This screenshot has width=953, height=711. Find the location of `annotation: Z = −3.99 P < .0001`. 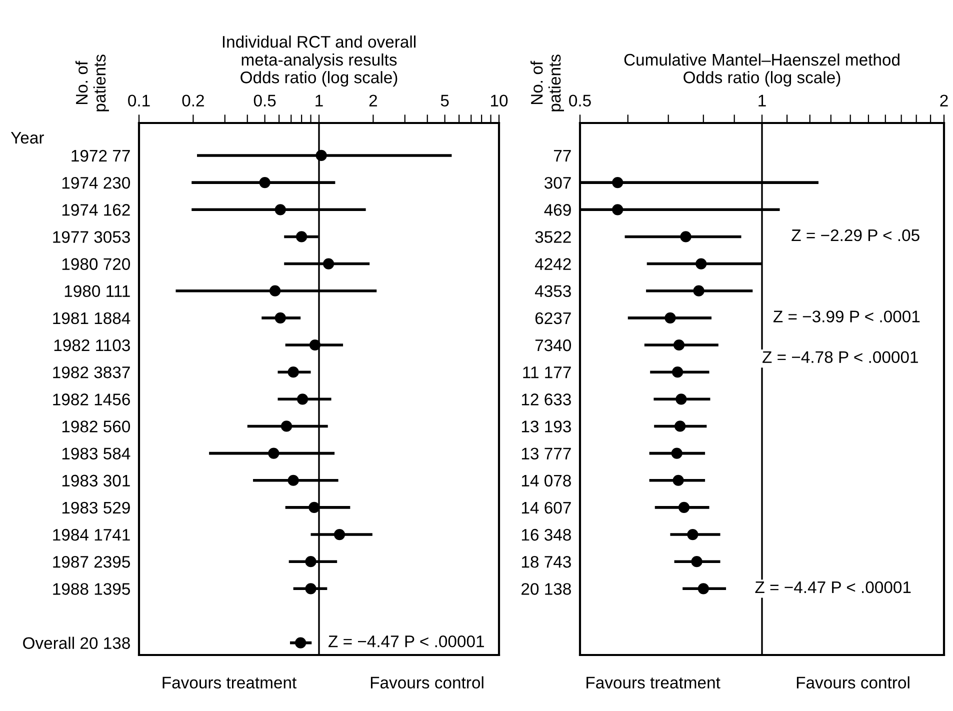

annotation: Z = −3.99 P < .0001 is located at coordinates (846, 316).